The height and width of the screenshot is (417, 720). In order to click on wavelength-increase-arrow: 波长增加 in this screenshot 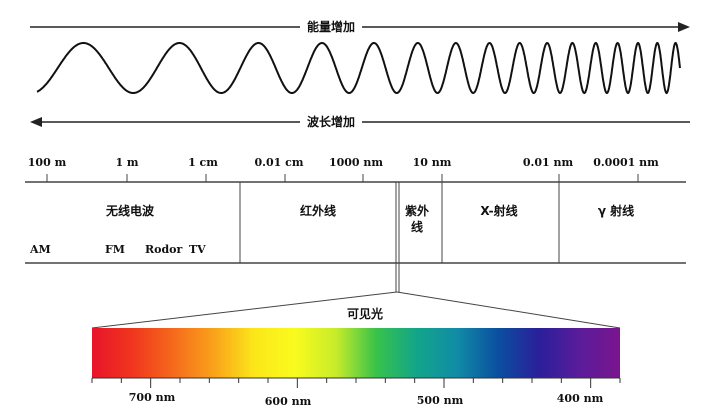, I will do `click(360, 121)`.